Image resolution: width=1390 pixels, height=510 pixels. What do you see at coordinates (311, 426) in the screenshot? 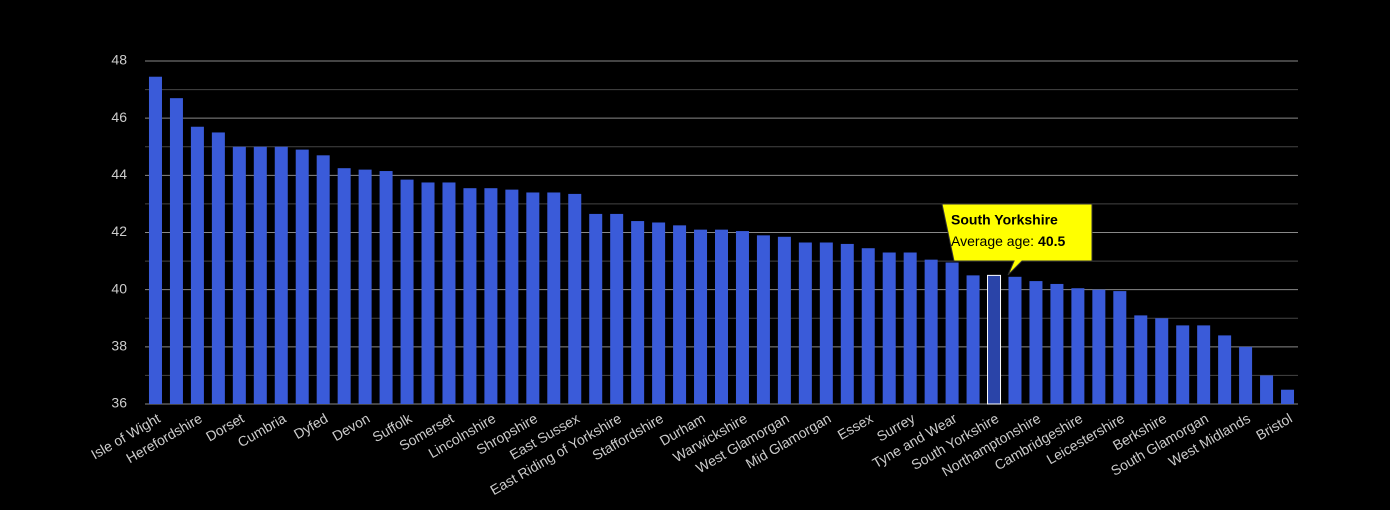
I see `x-tick-label: Dyfed` at bounding box center [311, 426].